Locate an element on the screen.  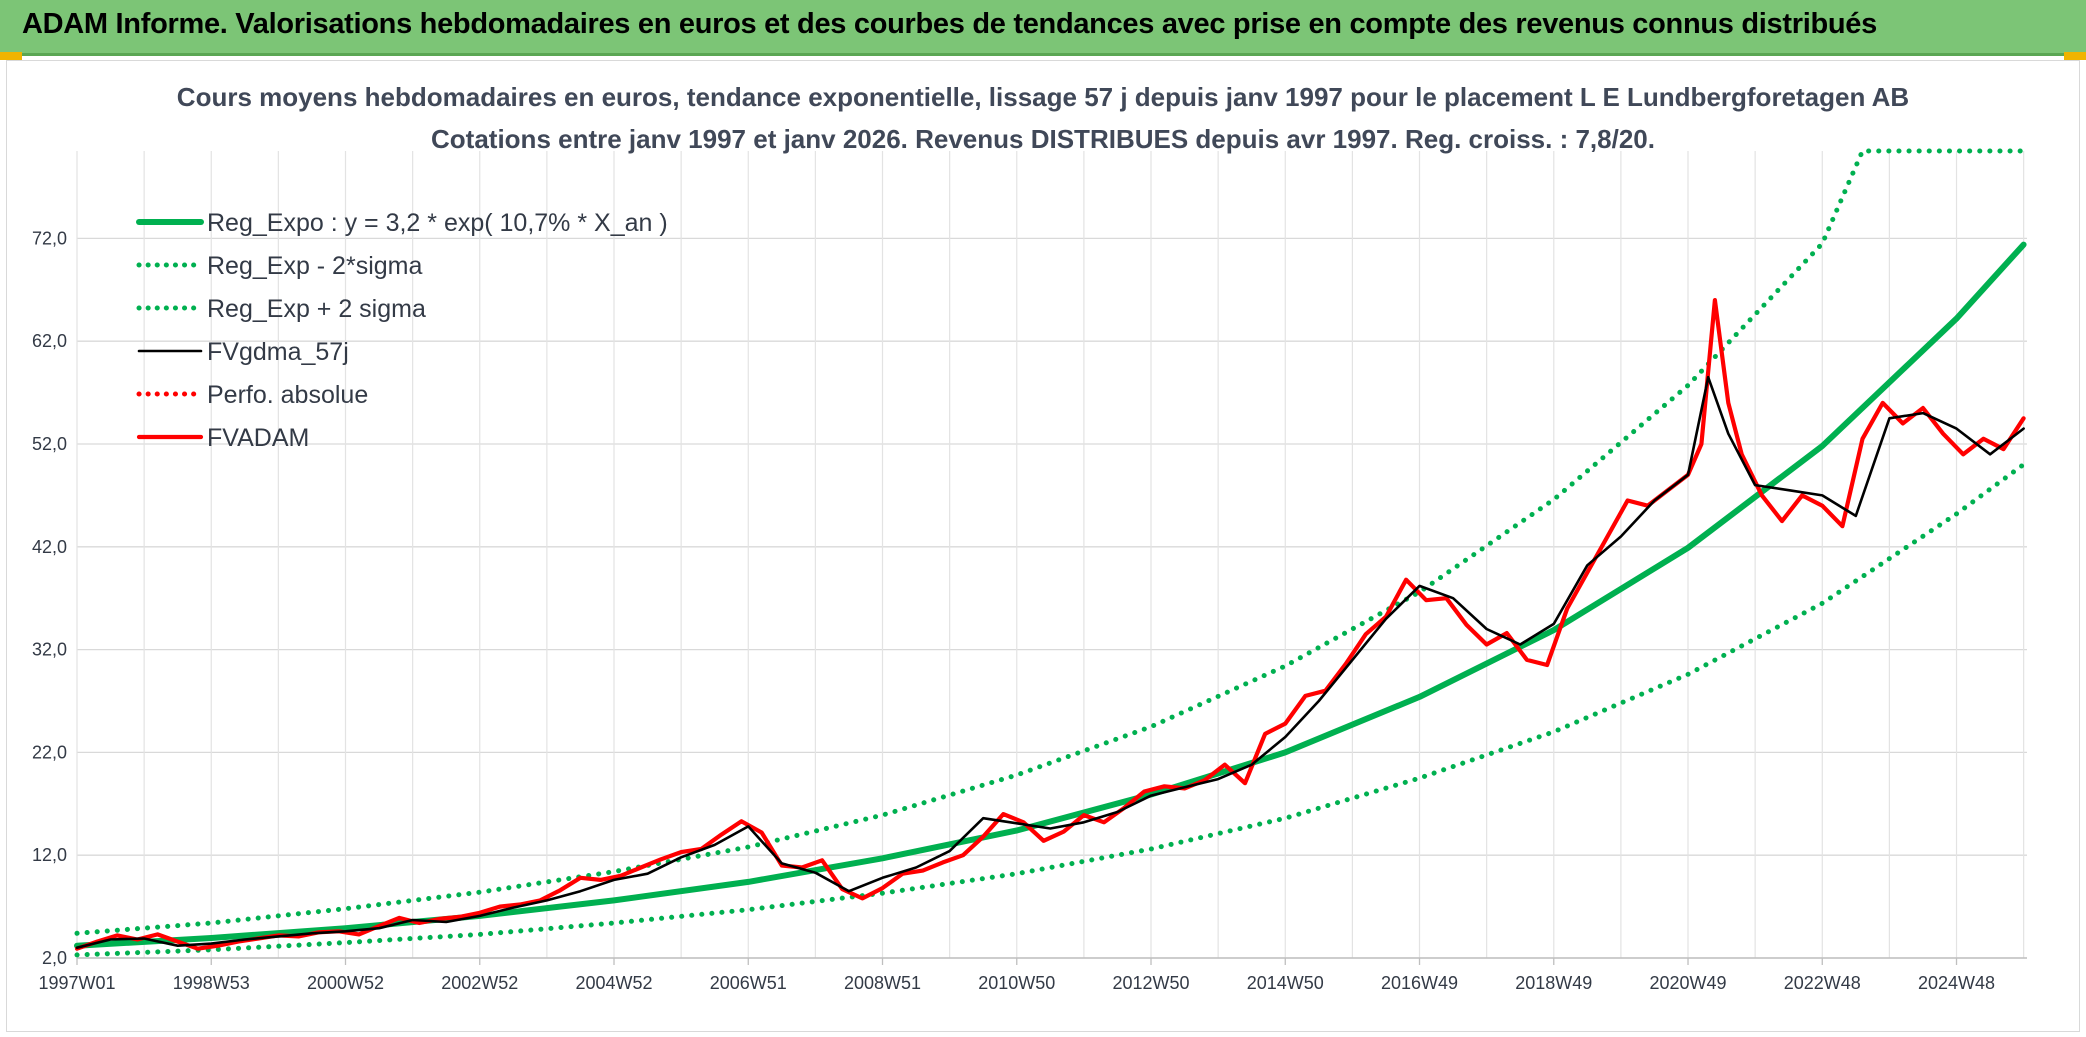
legend-label: Reg_Exp - 2*sigma is located at coordinates (314, 266).